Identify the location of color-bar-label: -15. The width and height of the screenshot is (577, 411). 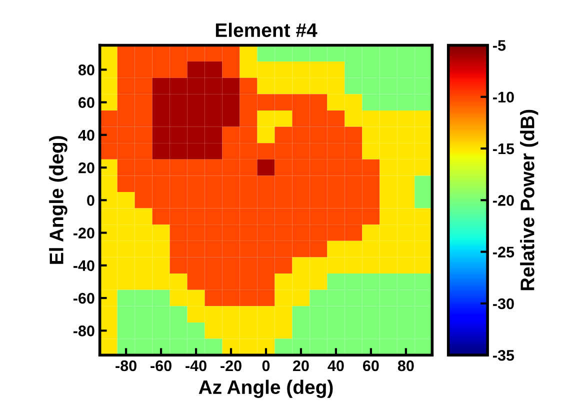
(503, 149).